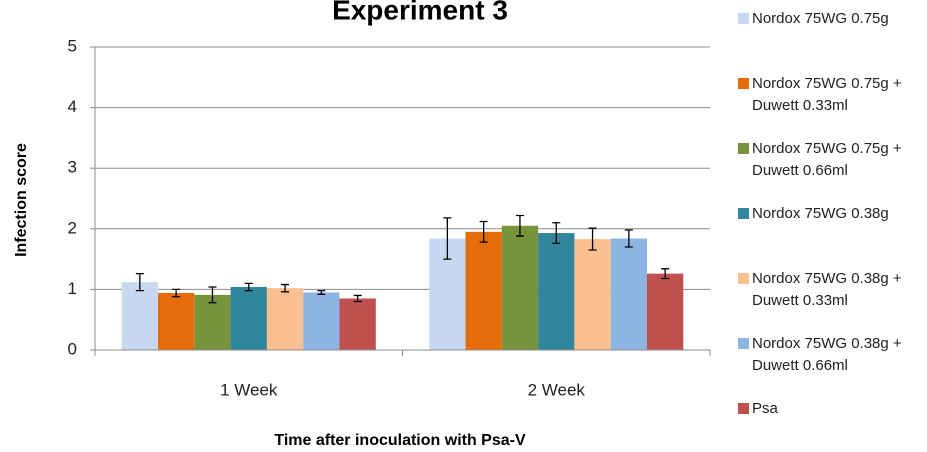 The width and height of the screenshot is (927, 452). What do you see at coordinates (827, 289) in the screenshot?
I see `legend-label: Nordox 75WG 0.38g + Duwett 0.33ml` at bounding box center [827, 289].